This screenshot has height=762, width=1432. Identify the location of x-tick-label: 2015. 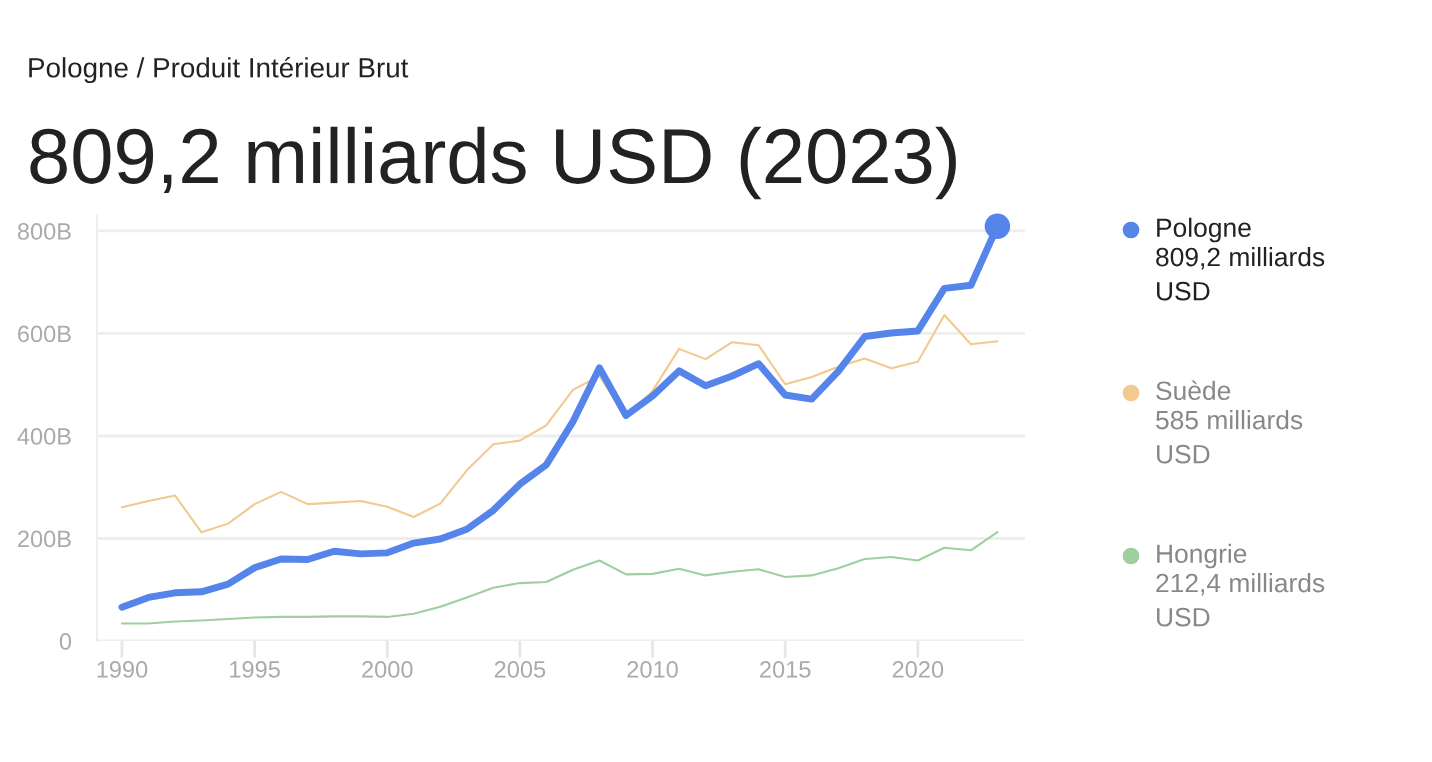
(785, 669).